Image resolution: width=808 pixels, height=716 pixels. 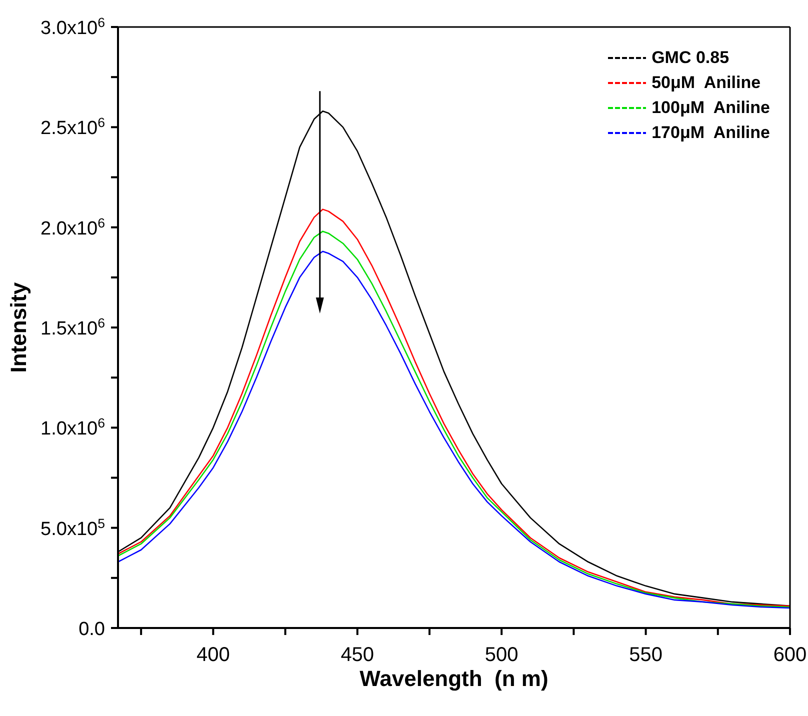 What do you see at coordinates (213, 655) in the screenshot?
I see `x-tick-label: 400` at bounding box center [213, 655].